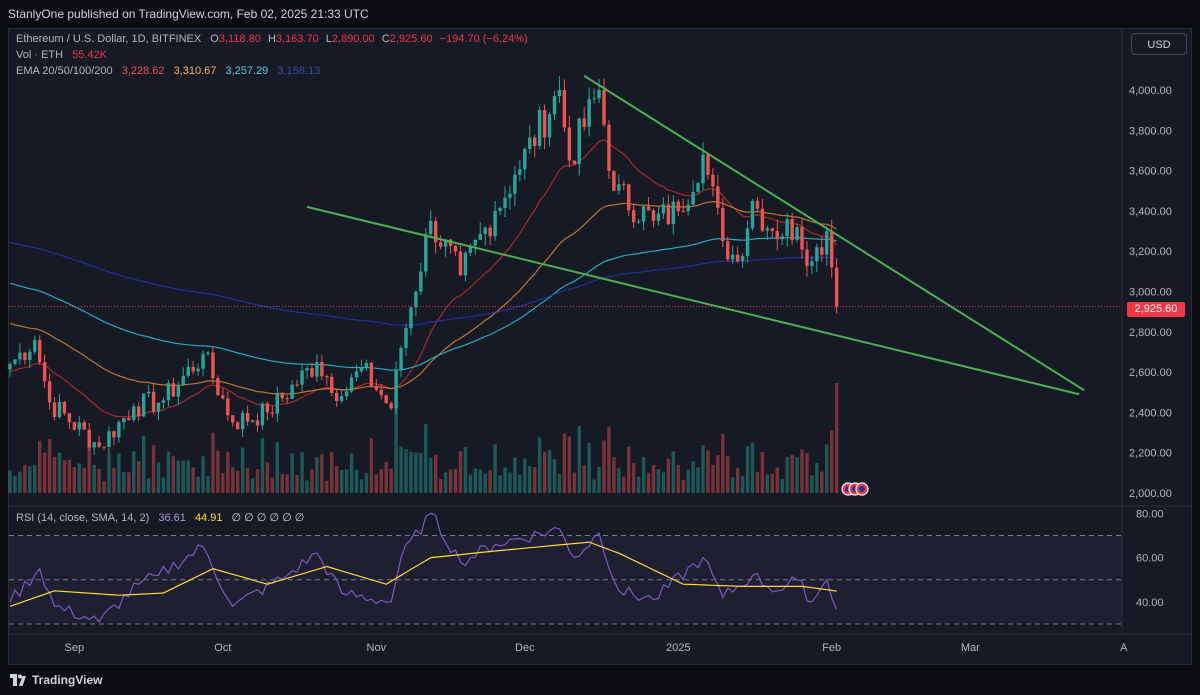 Image resolution: width=1200 pixels, height=695 pixels. I want to click on close-label: C, so click(385, 39).